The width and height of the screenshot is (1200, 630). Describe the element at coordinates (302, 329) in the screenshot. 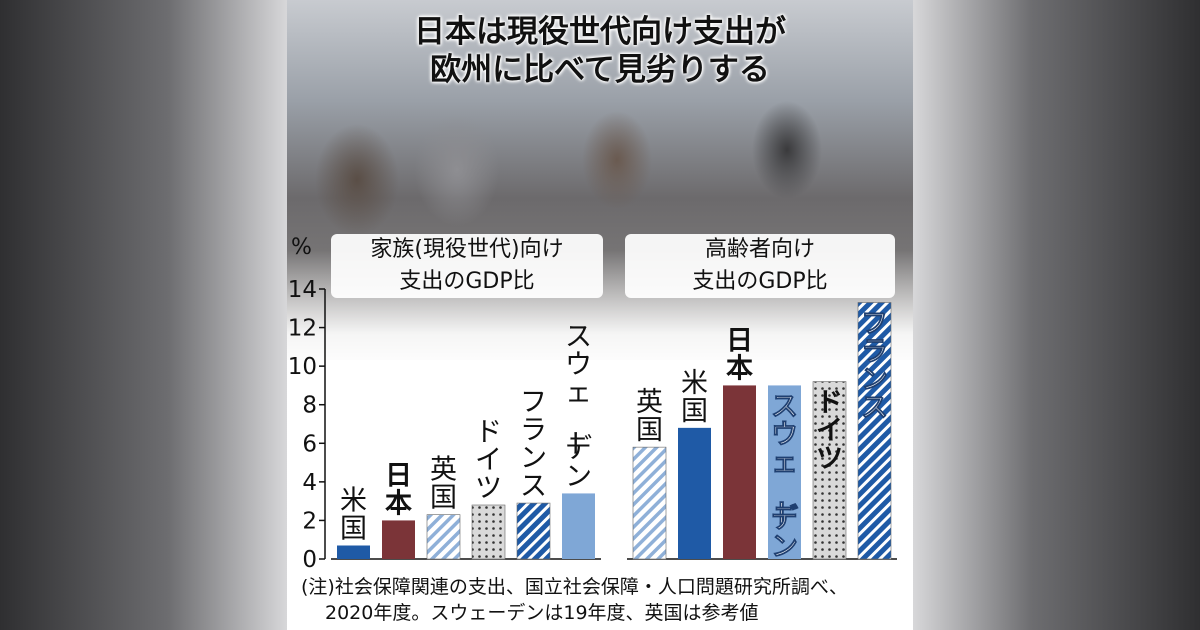

I see `y-tick-label: 12` at that location.